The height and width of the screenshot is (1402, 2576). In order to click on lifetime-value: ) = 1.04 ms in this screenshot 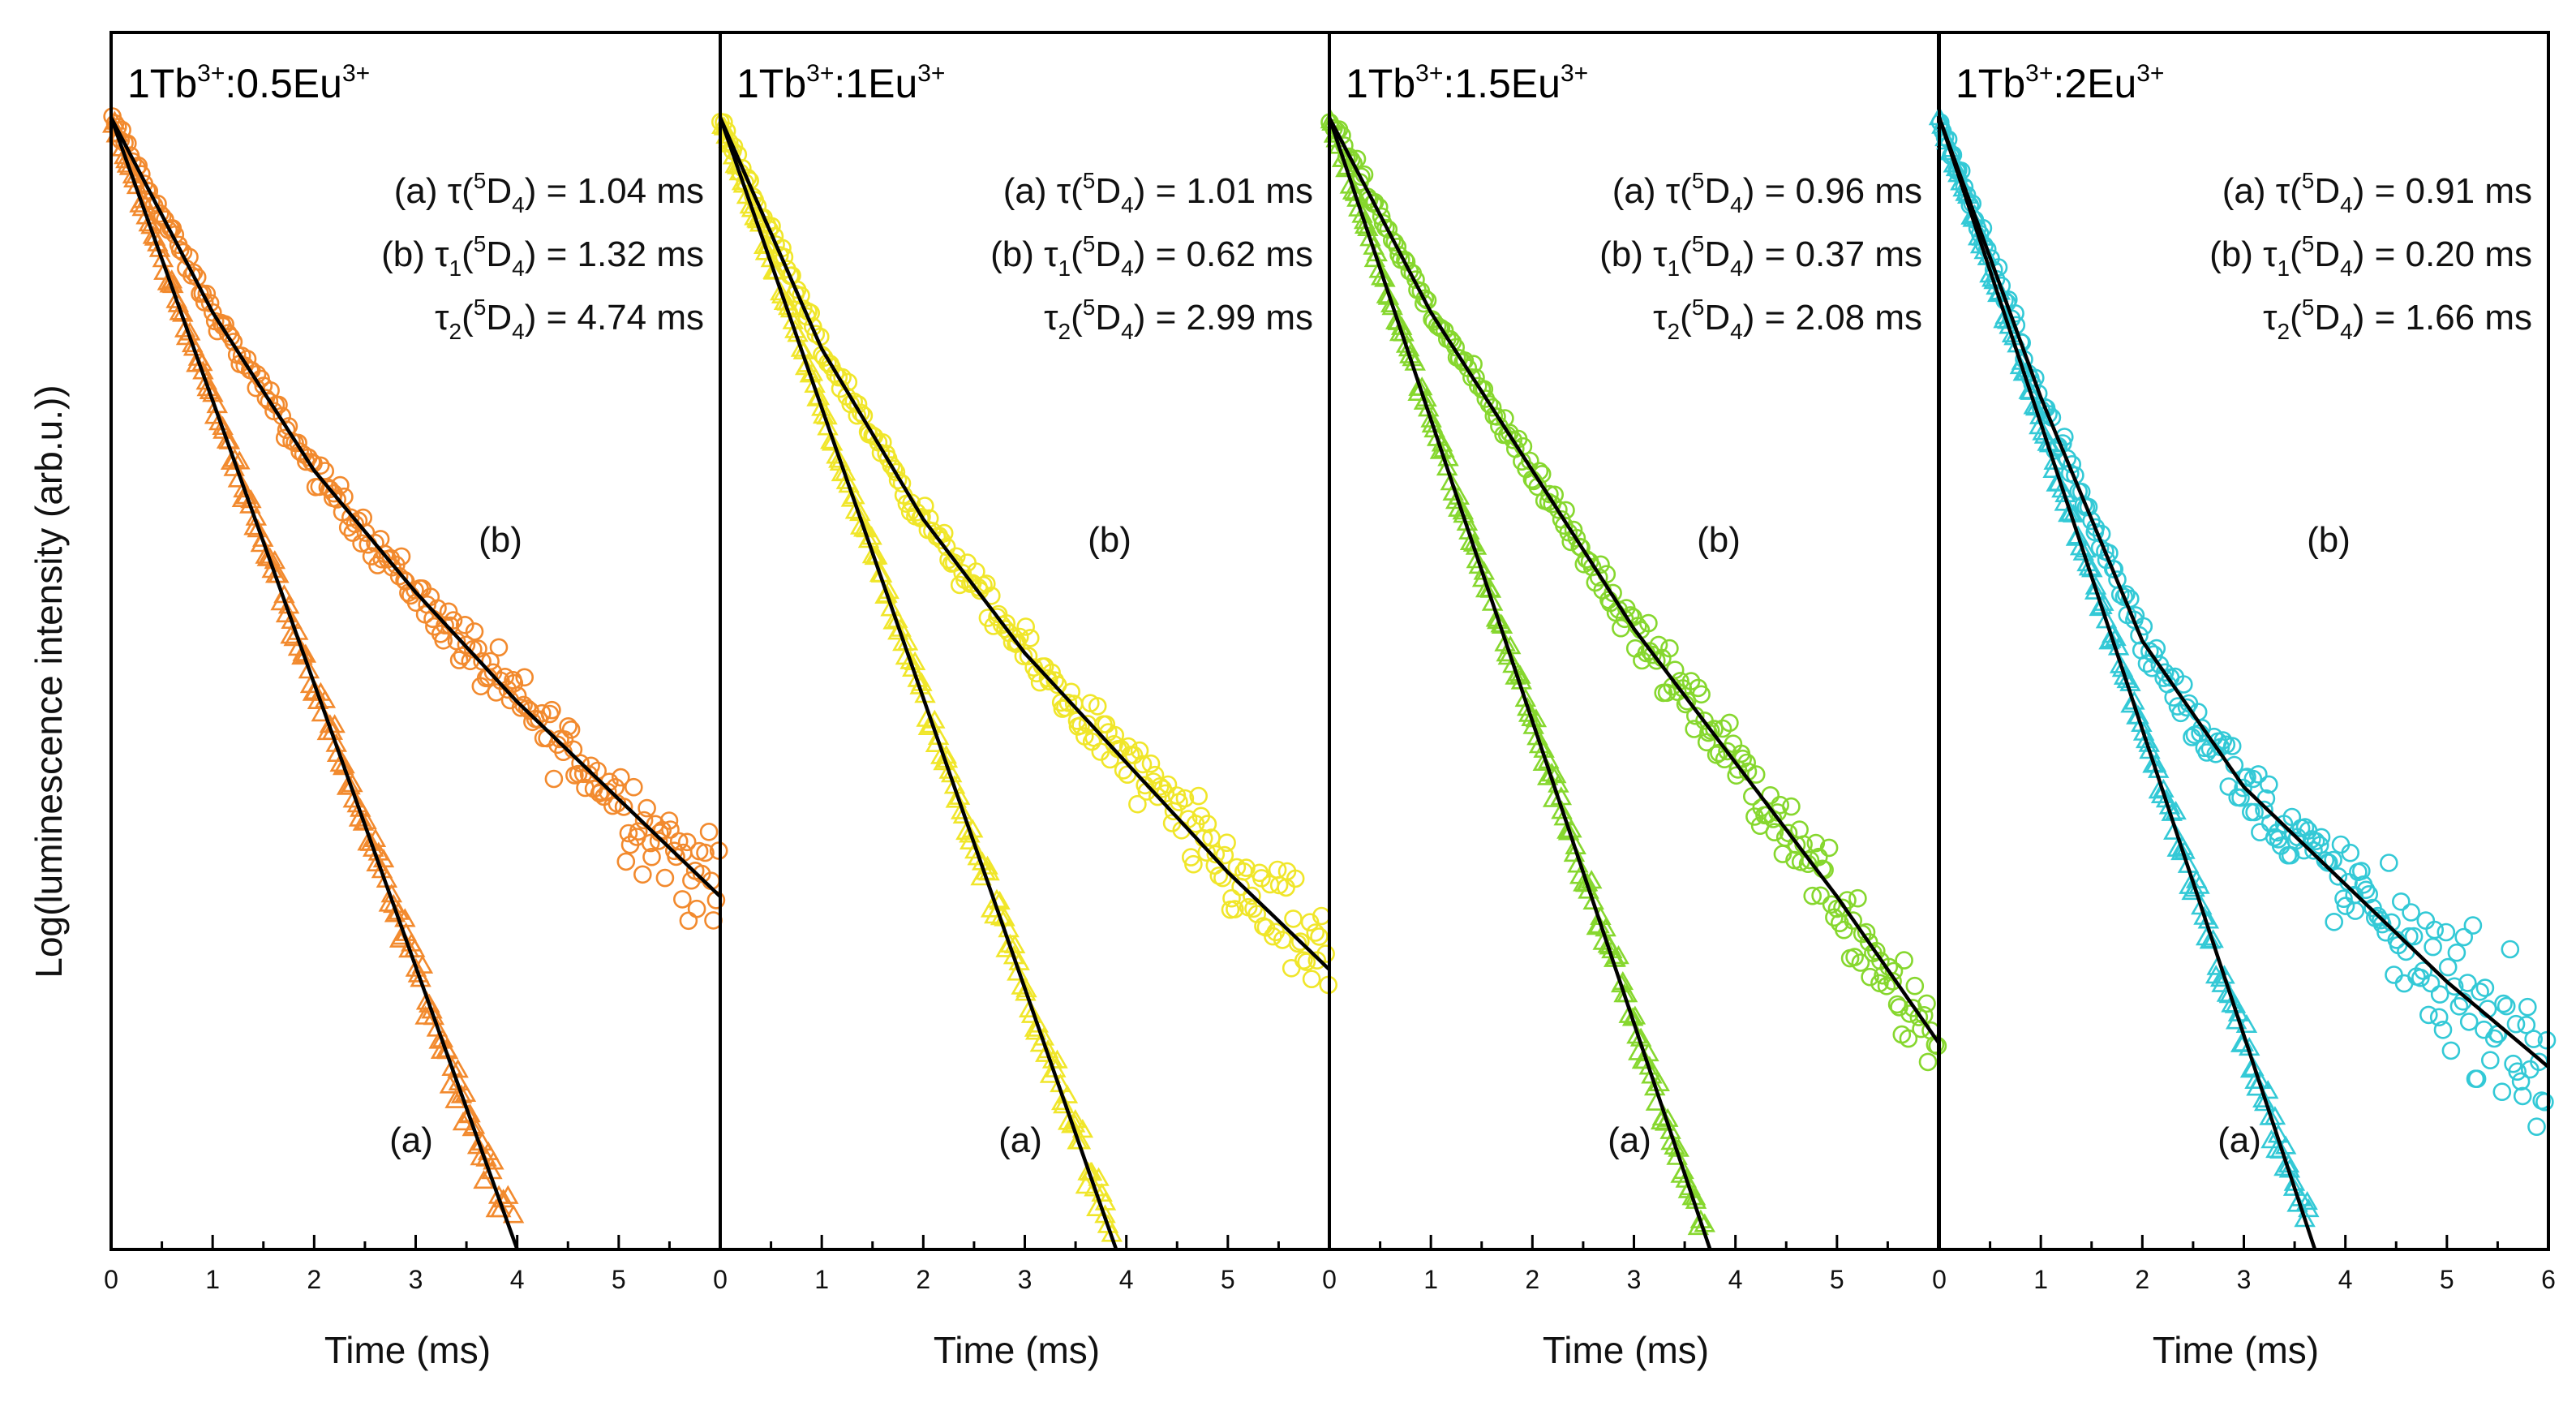, I will do `click(614, 191)`.